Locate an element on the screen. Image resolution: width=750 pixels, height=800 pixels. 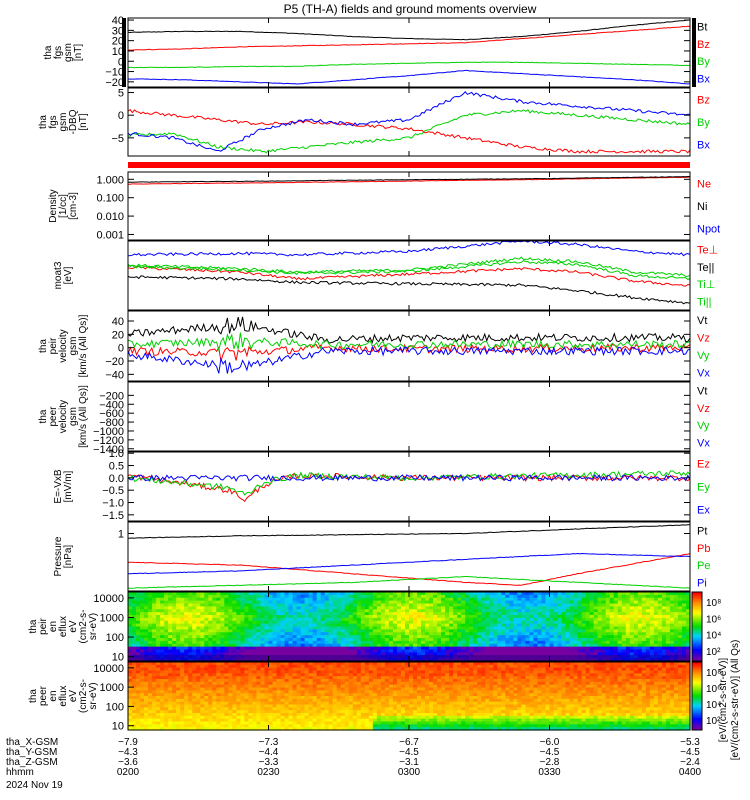
y-axis-label: fgs is located at coordinates (53, 121).